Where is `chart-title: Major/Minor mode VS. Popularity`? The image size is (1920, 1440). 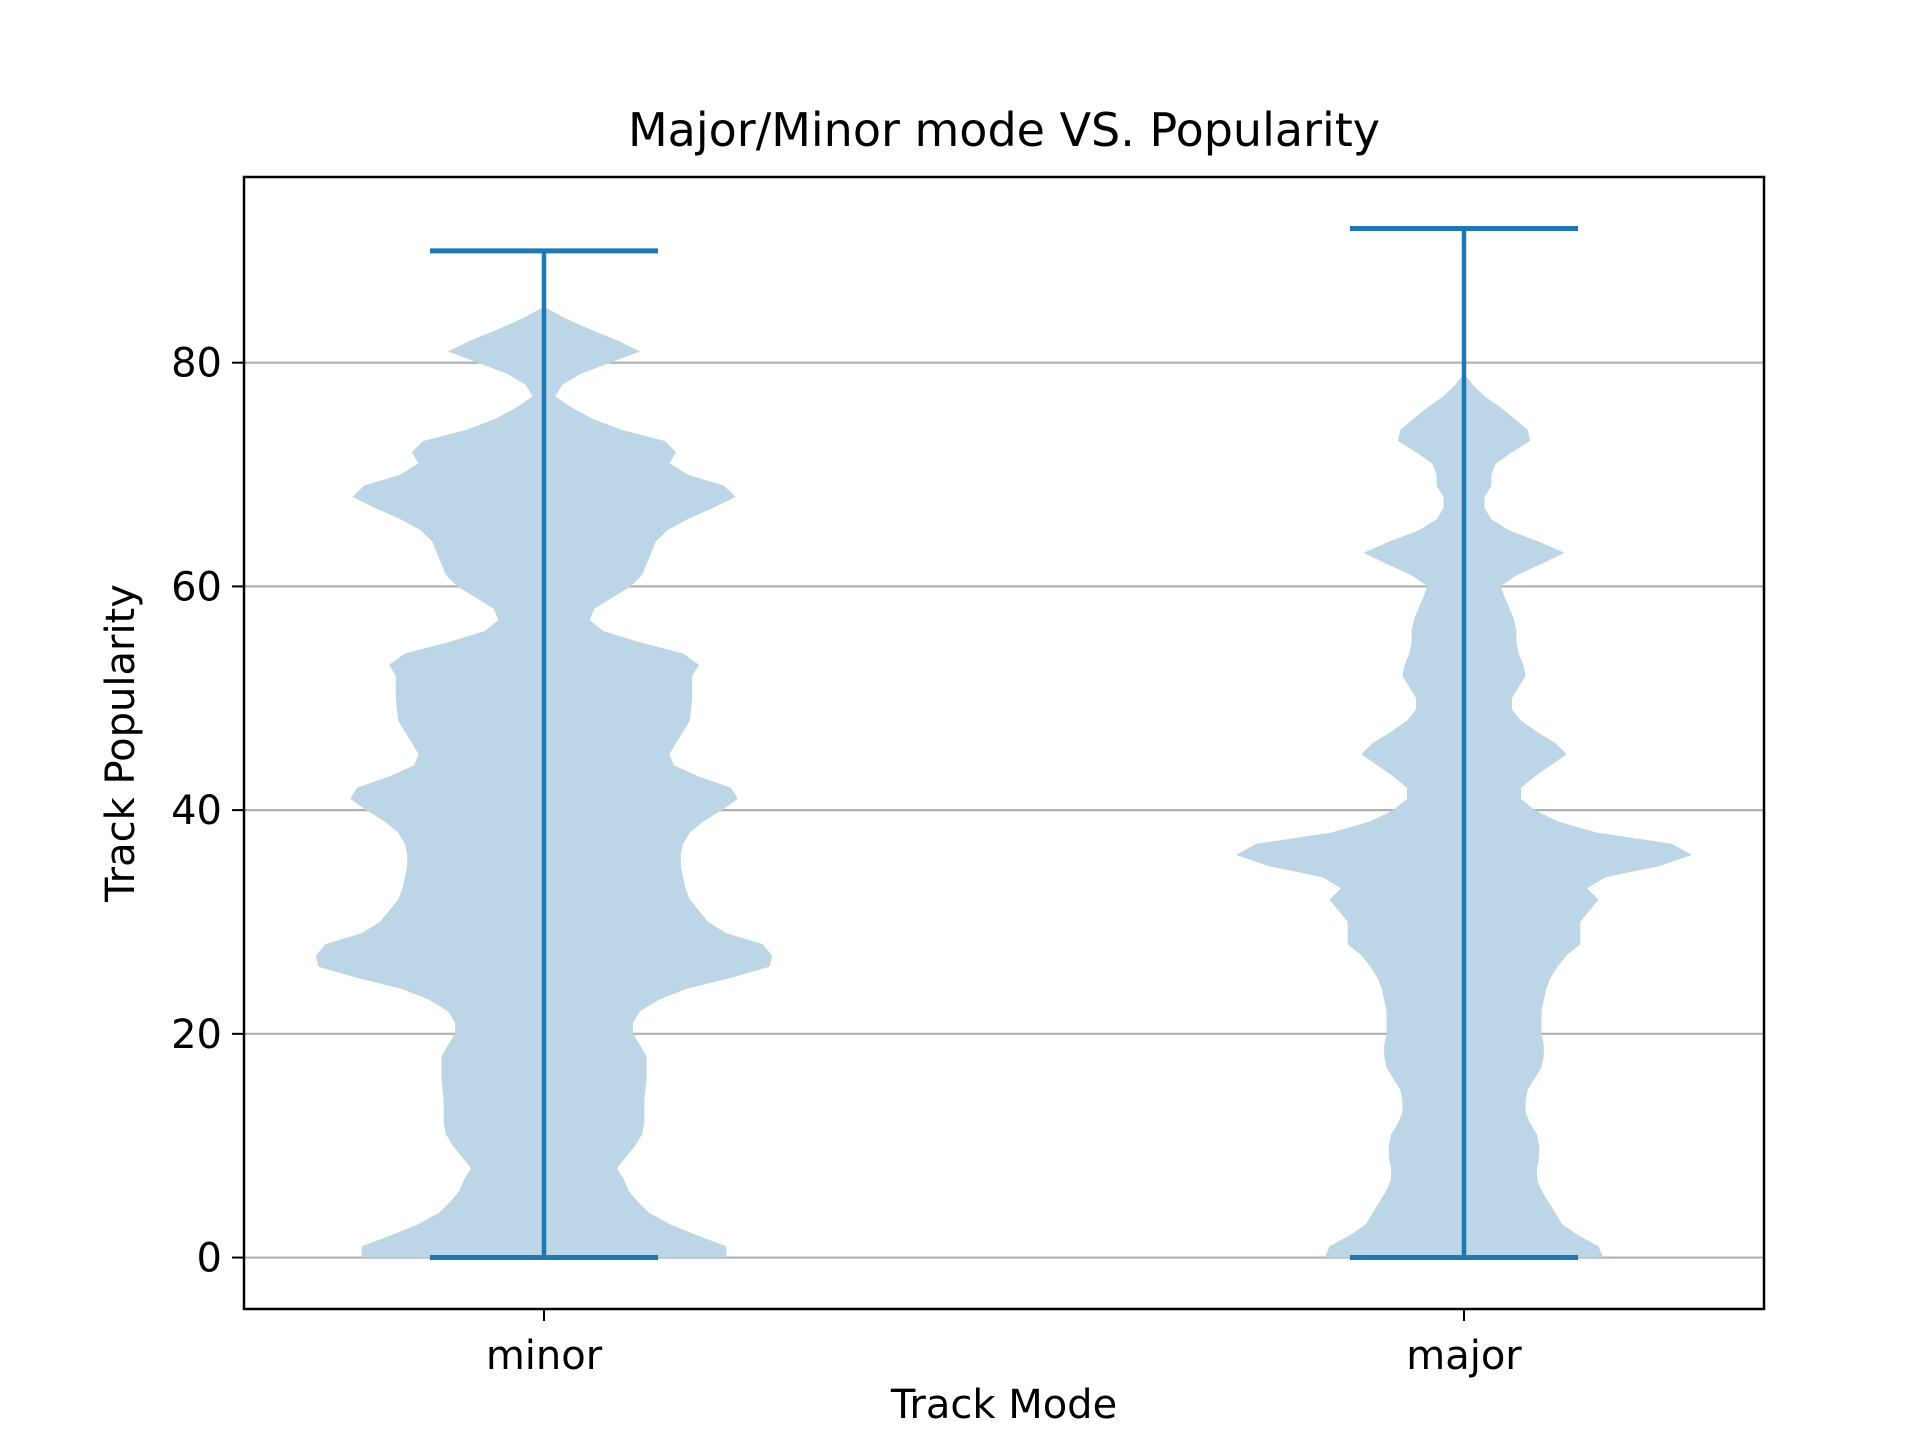 chart-title: Major/Minor mode VS. Popularity is located at coordinates (1004, 130).